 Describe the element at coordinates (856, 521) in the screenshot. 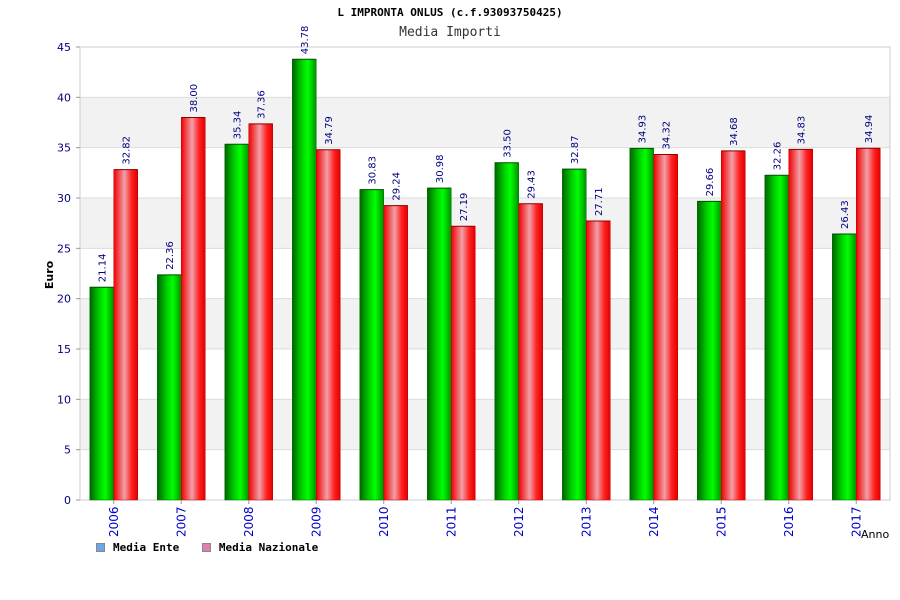

I see `x-tick-label: 2017` at that location.